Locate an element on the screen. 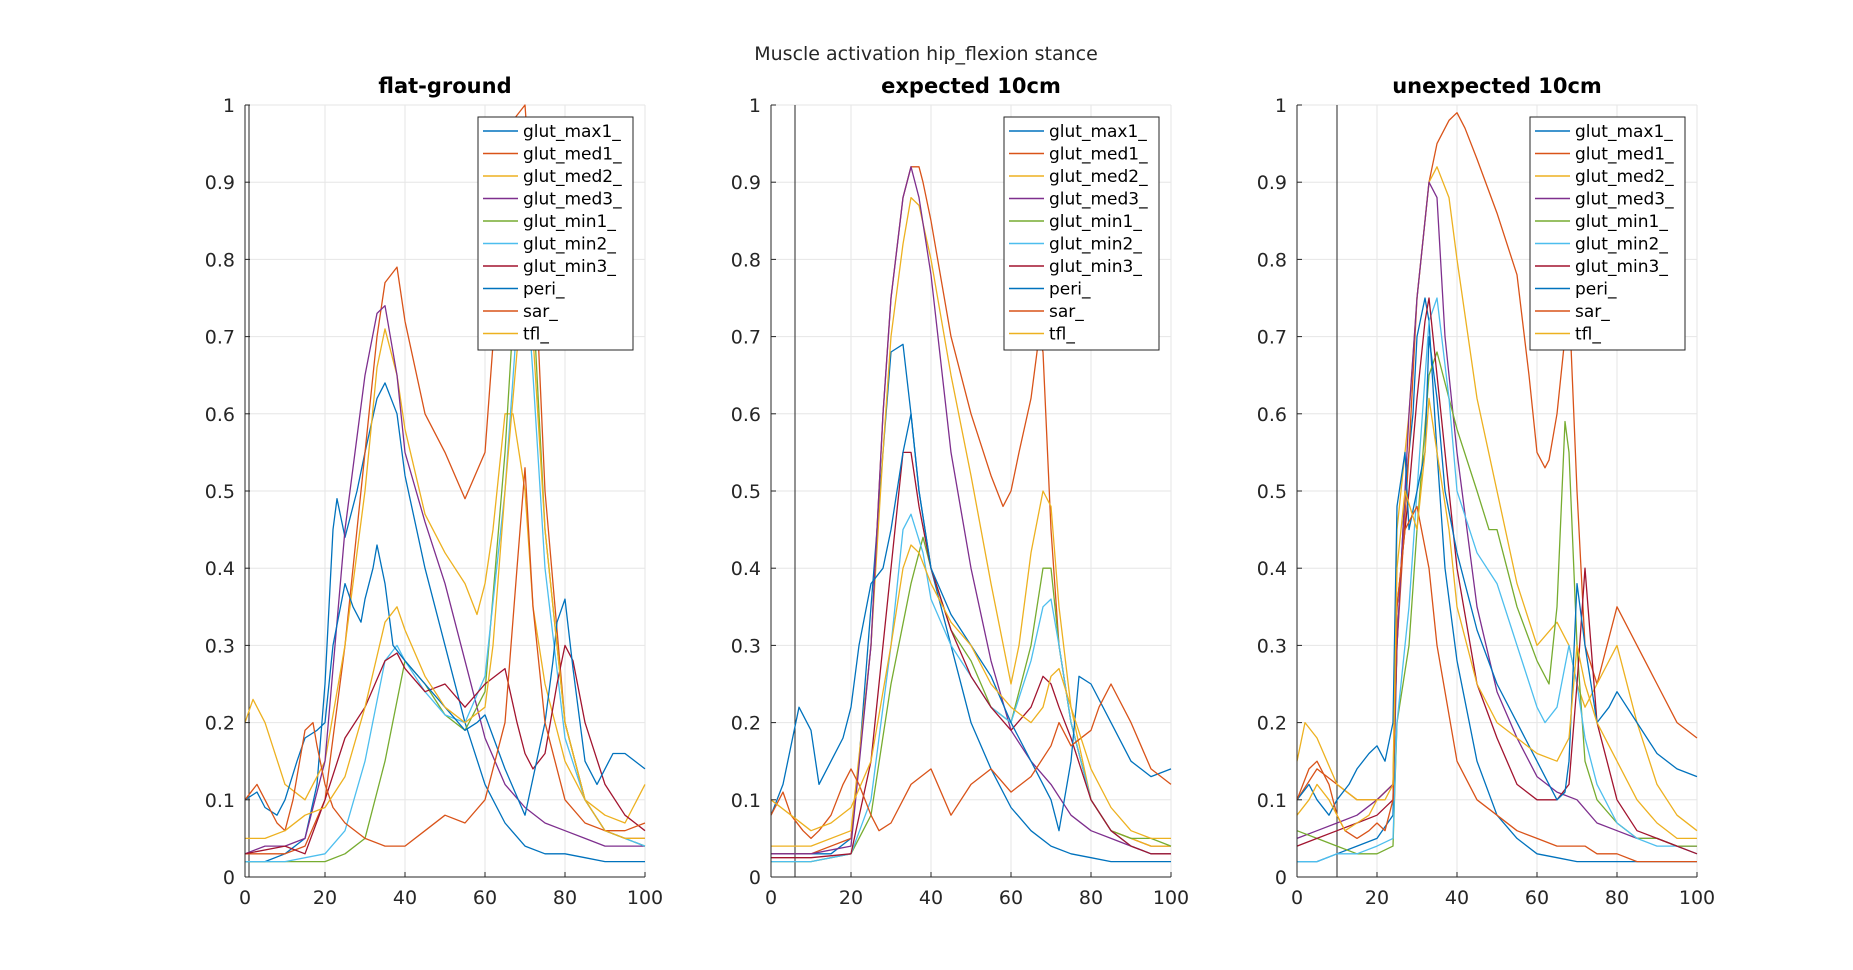  series-line-peri is located at coordinates (445, 680).